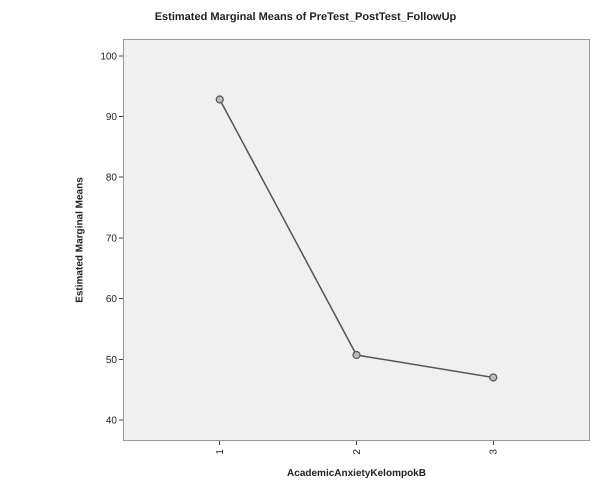 Image resolution: width=611 pixels, height=489 pixels. Describe the element at coordinates (112, 238) in the screenshot. I see `y-tick-label: 70` at that location.